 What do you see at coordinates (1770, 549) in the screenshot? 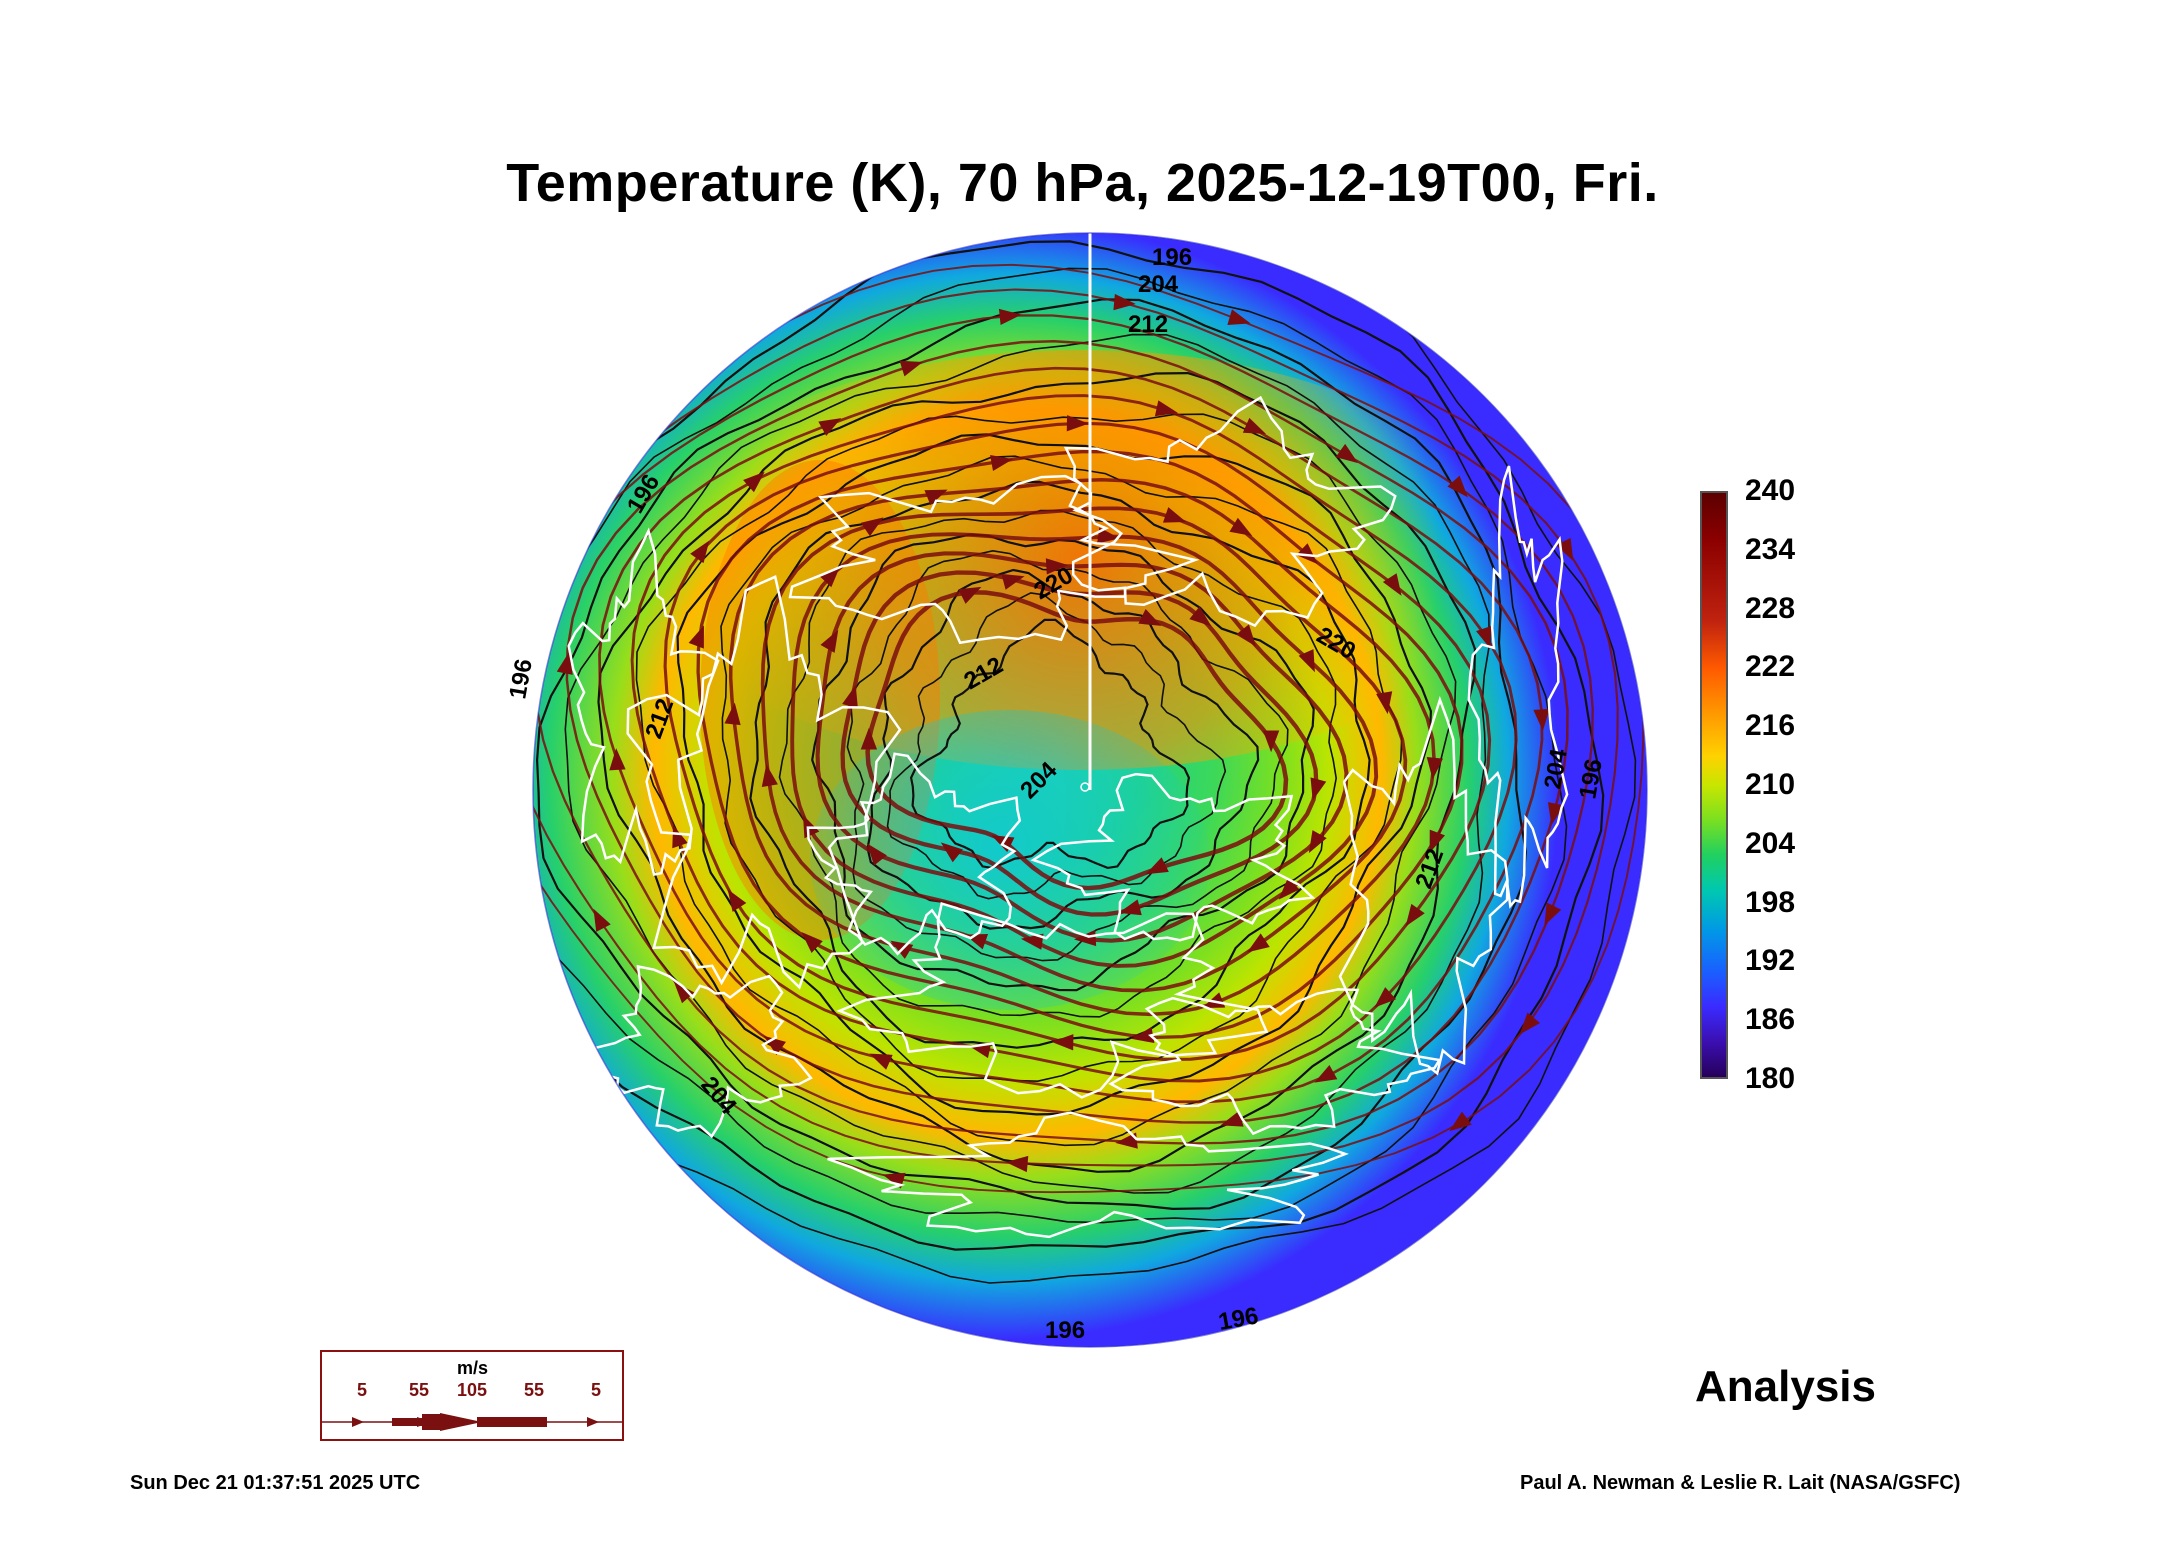
I see `colorbar-tick-label: 234` at bounding box center [1770, 549].